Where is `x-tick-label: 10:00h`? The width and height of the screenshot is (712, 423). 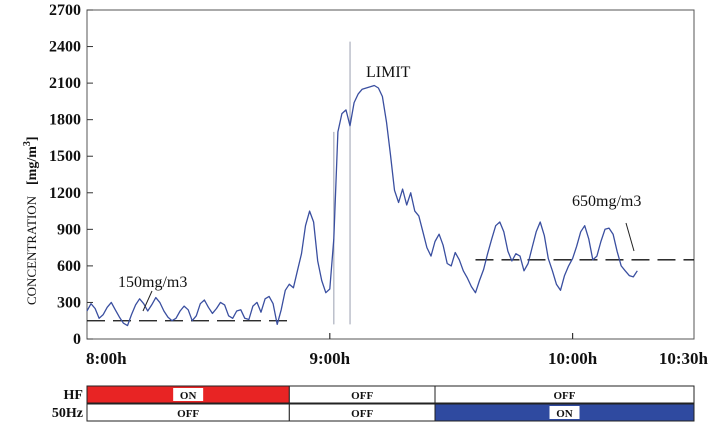
x-tick-label: 10:00h is located at coordinates (573, 358).